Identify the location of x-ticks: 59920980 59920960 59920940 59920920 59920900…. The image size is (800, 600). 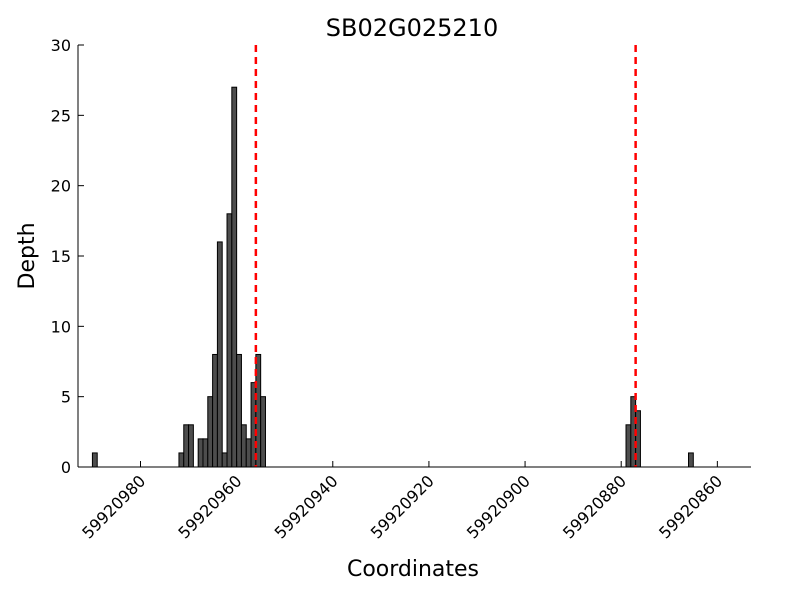
(402, 501).